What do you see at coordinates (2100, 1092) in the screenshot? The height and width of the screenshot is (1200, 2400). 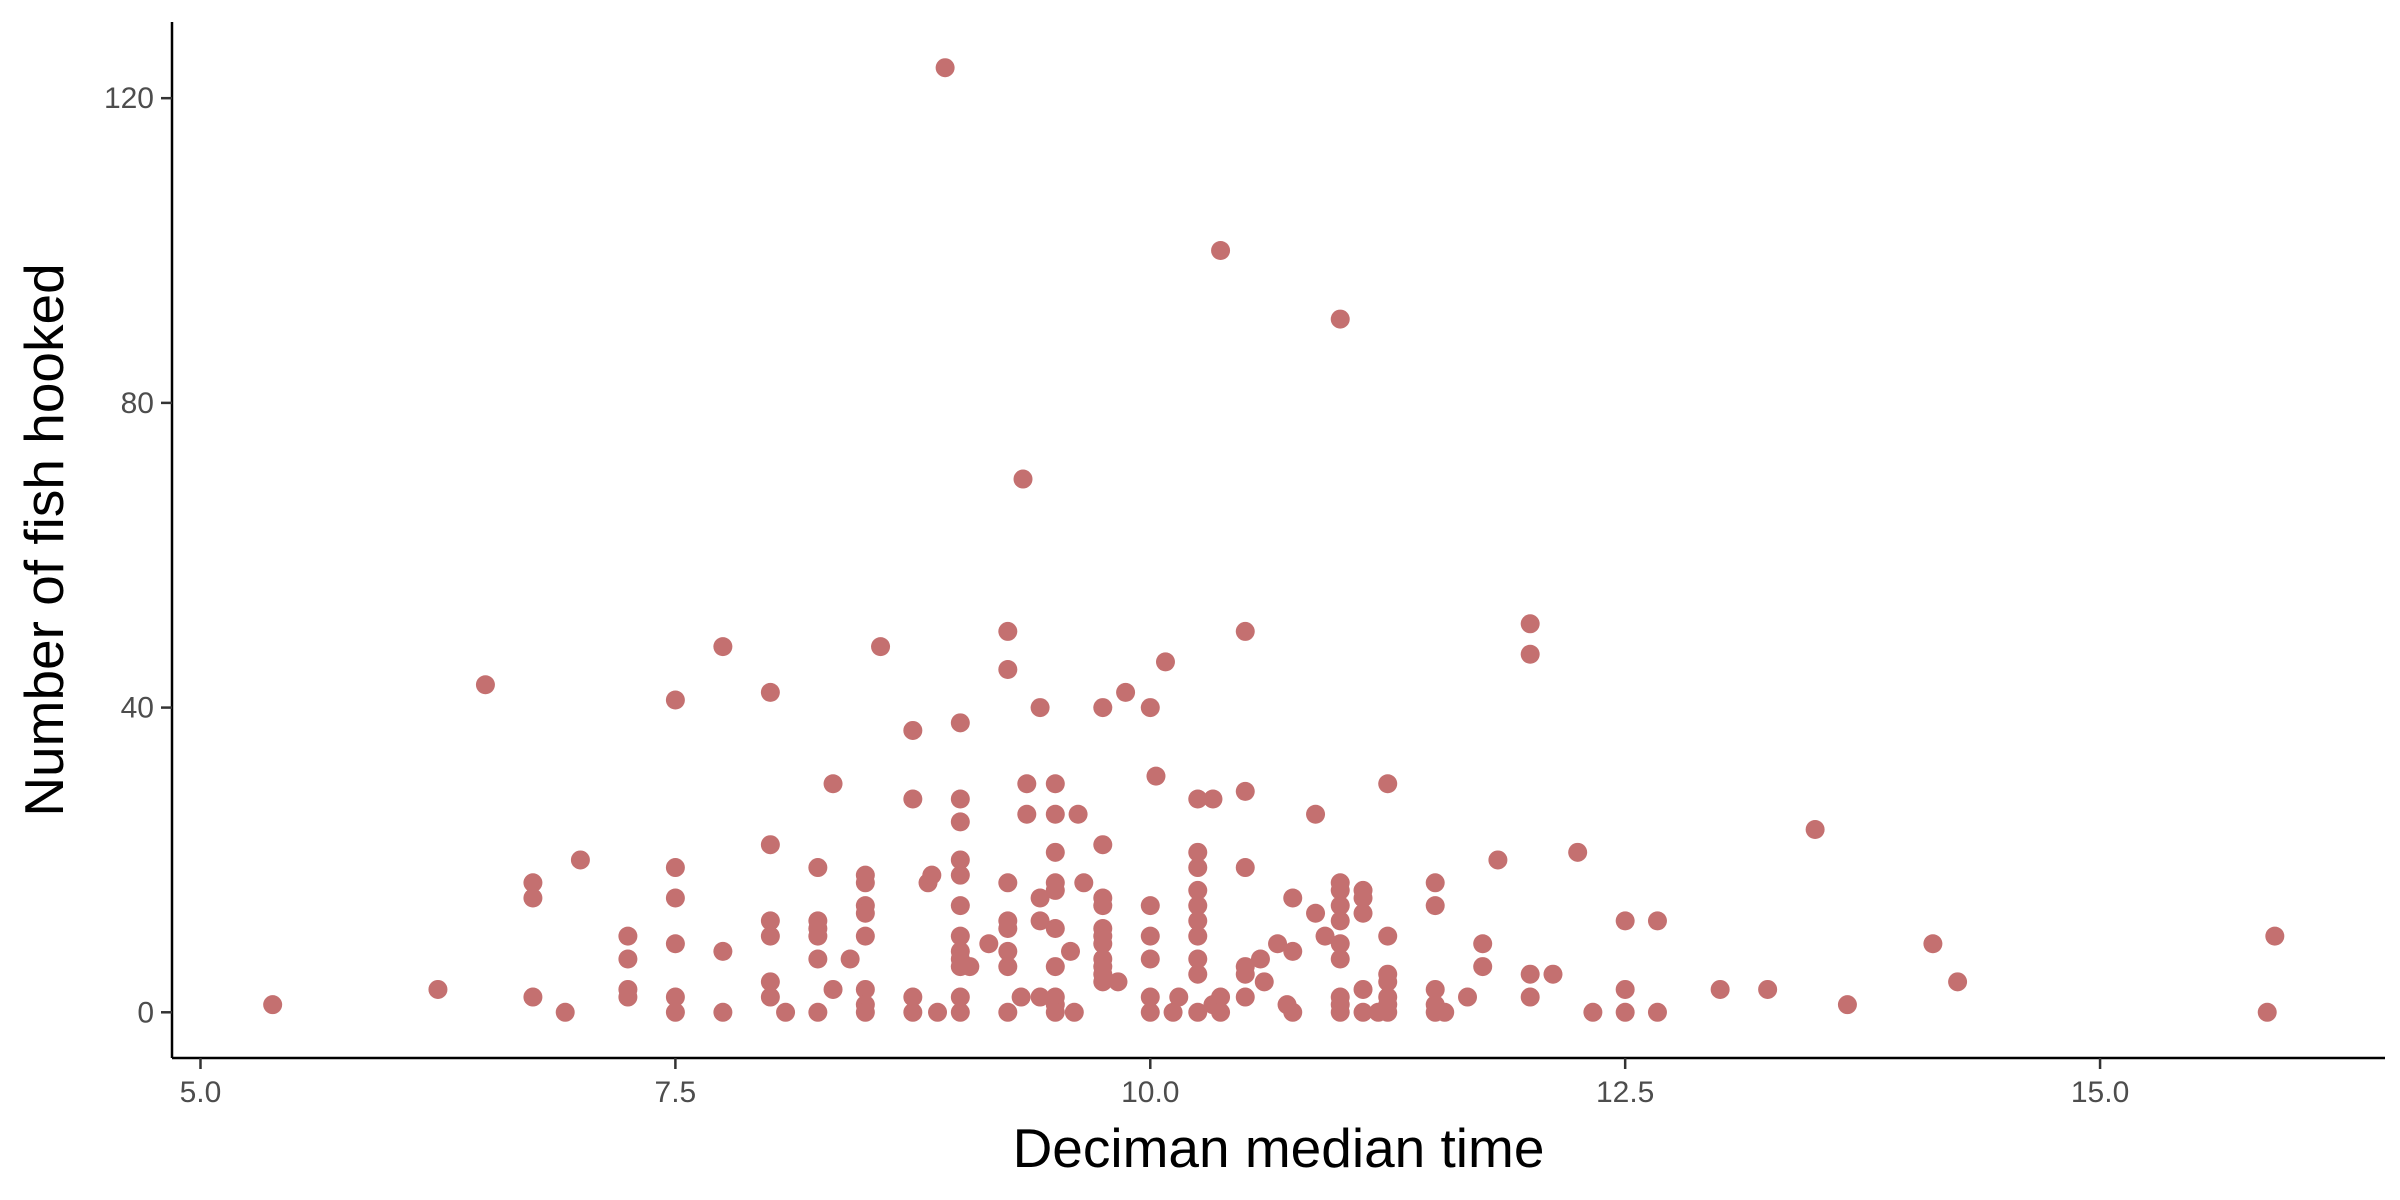 I see `x-tick-label: 15.0` at bounding box center [2100, 1092].